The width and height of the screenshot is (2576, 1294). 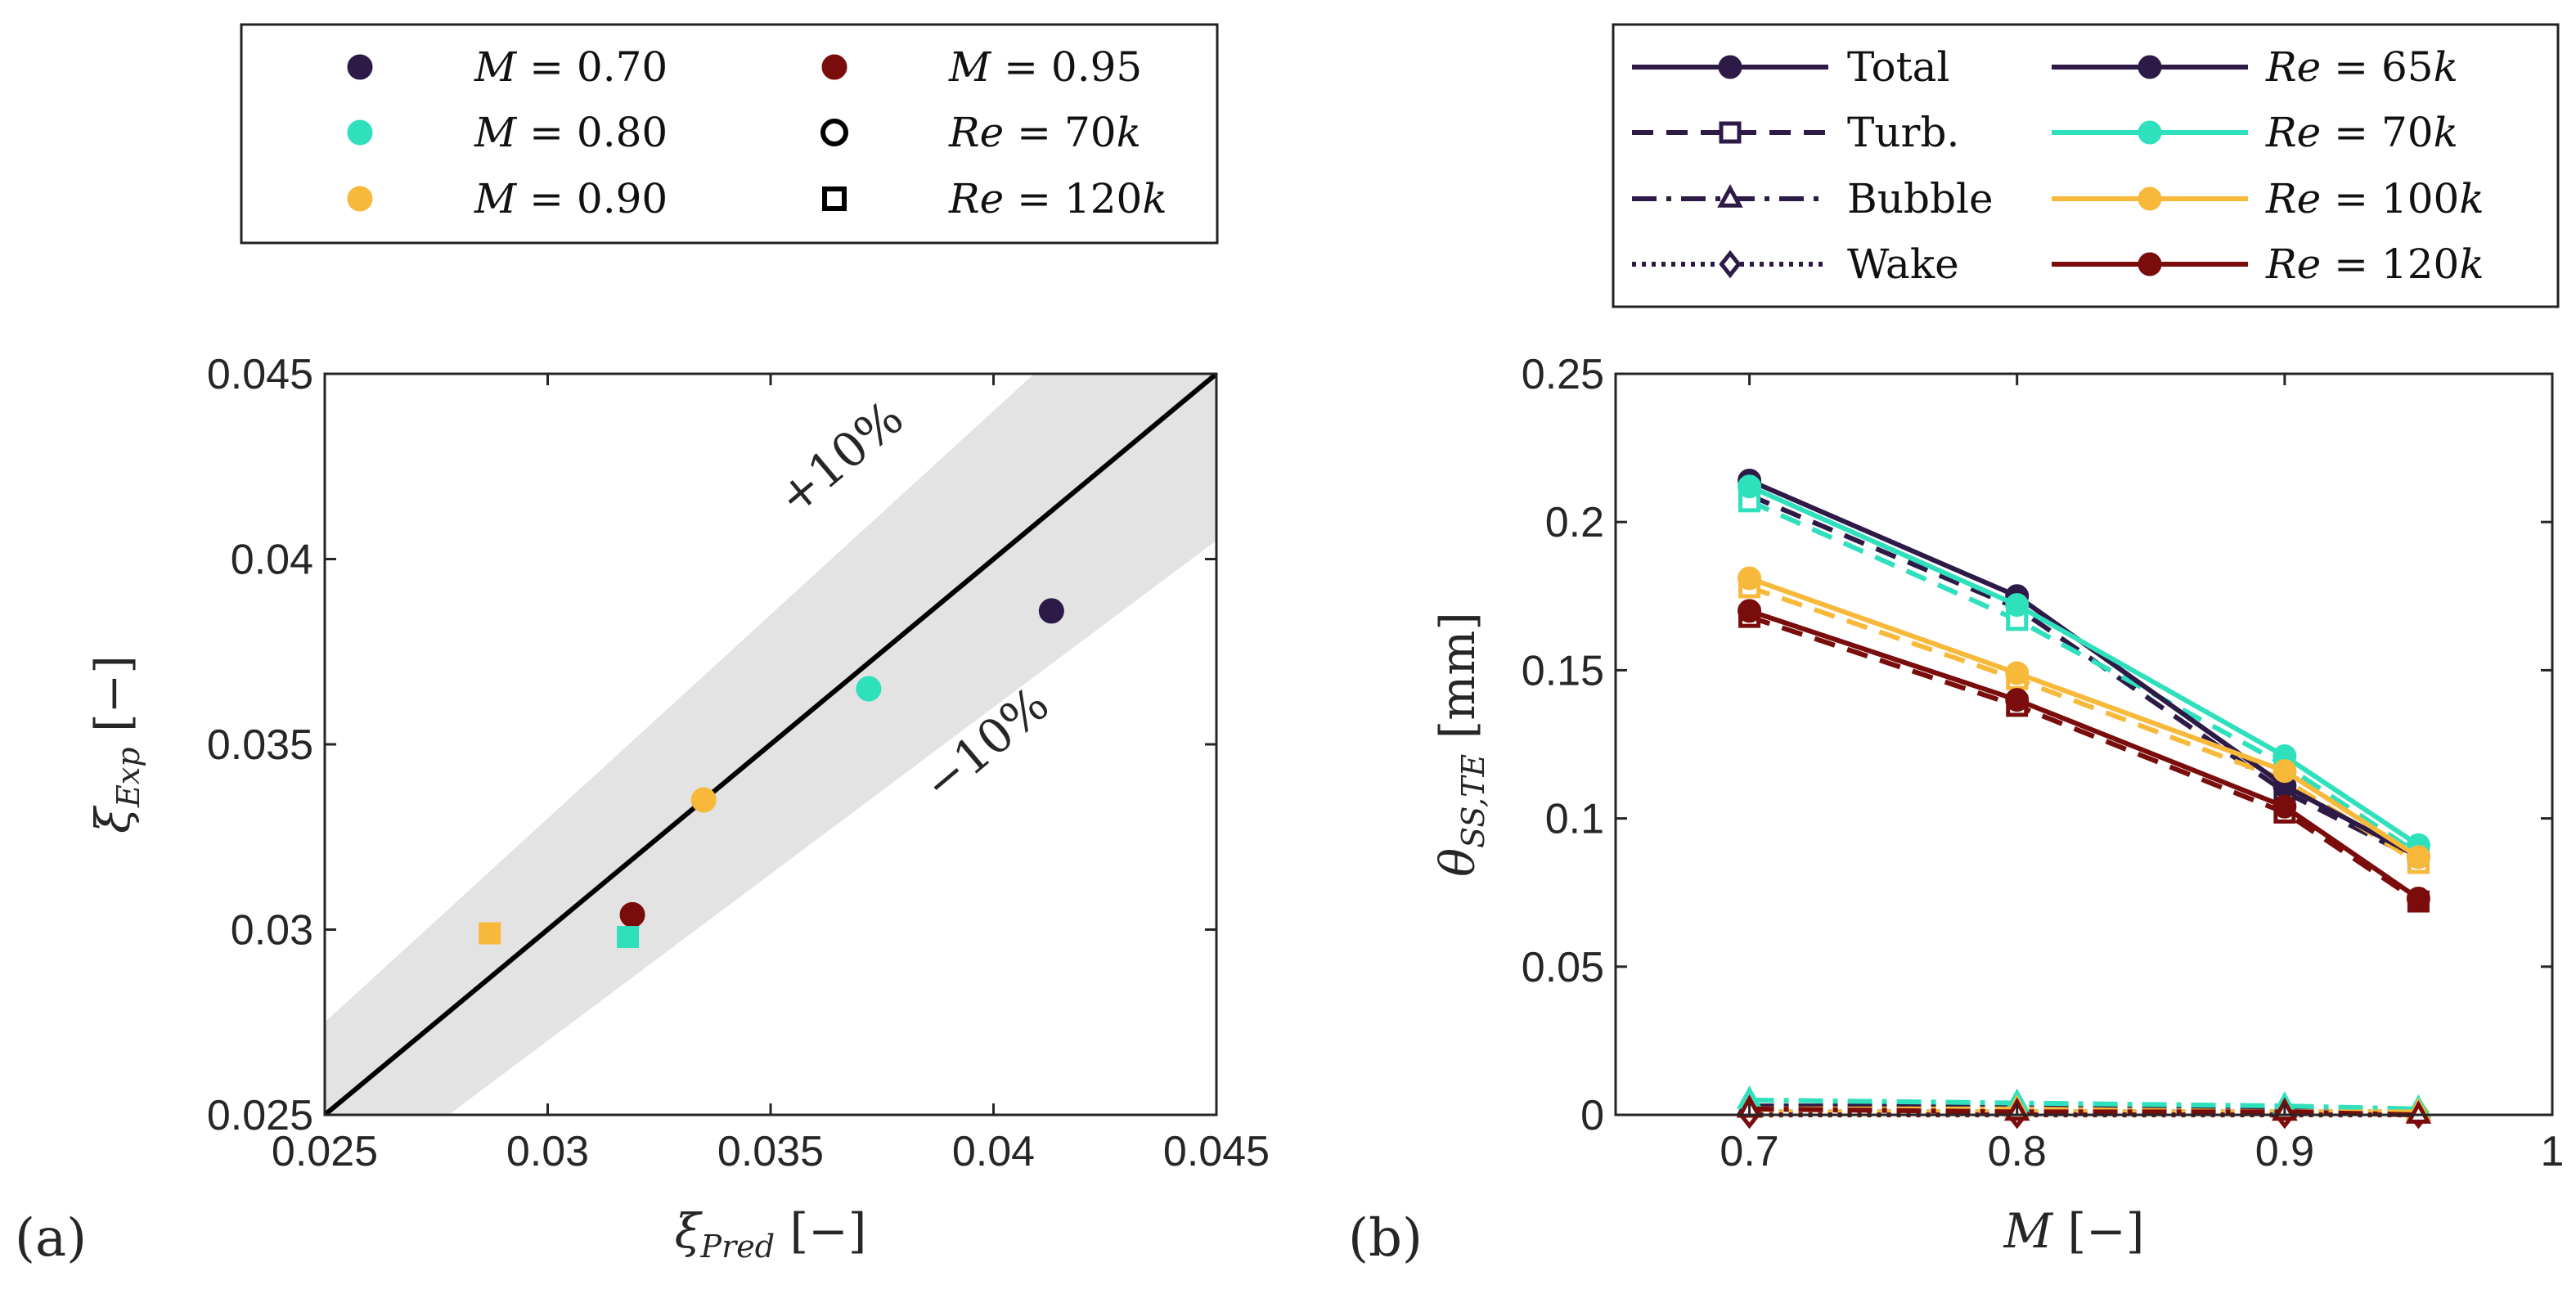 What do you see at coordinates (1903, 132) in the screenshot?
I see `legend-b-style-label-2: Turb.` at bounding box center [1903, 132].